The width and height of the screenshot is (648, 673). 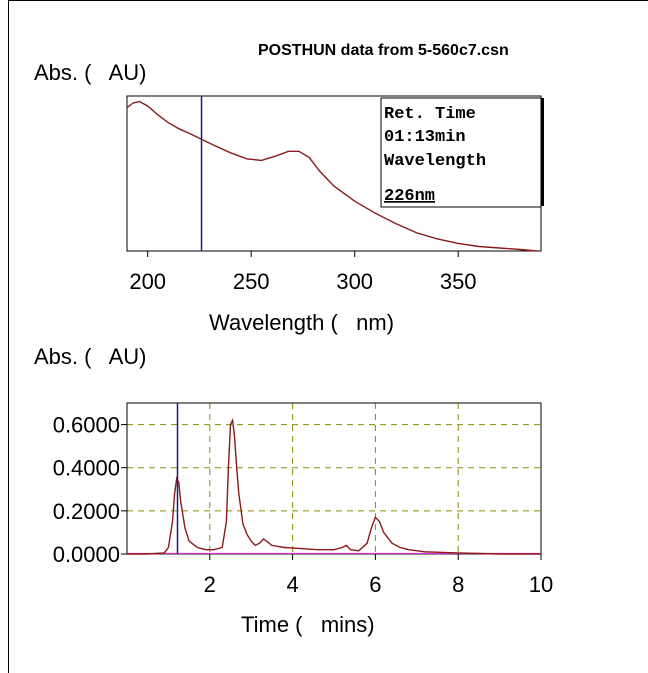 I want to click on chart-title: POSTHUN data from 5-560c7.csn, so click(x=383, y=50).